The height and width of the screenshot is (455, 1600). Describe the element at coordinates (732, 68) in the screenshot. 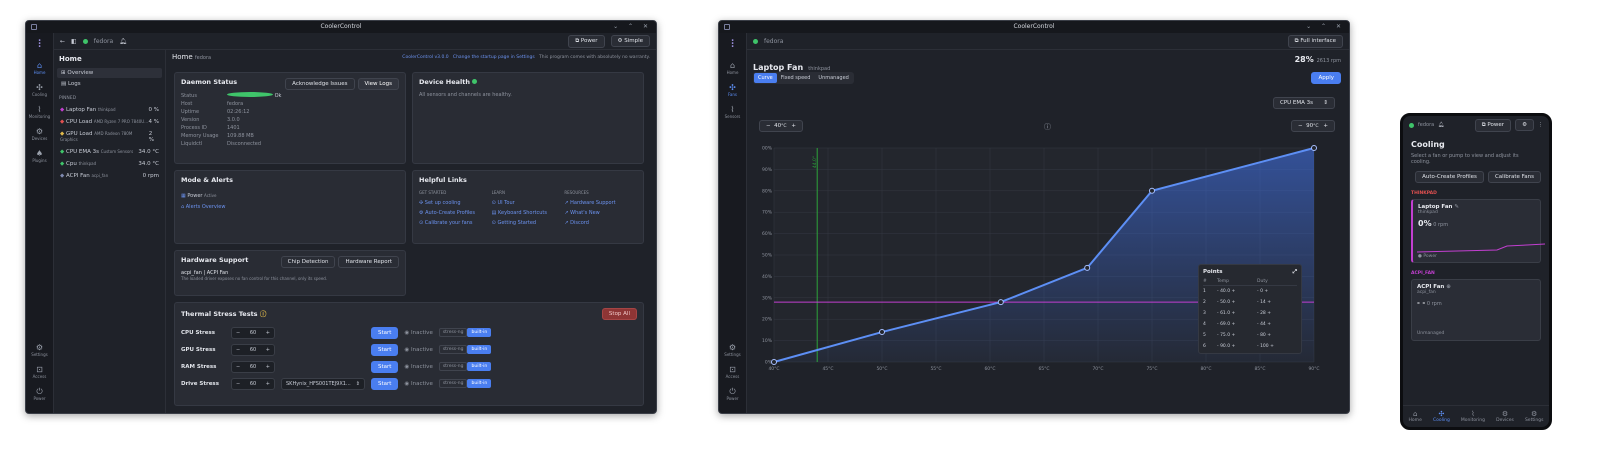

I see `rail-home: ⌂ Home` at that location.